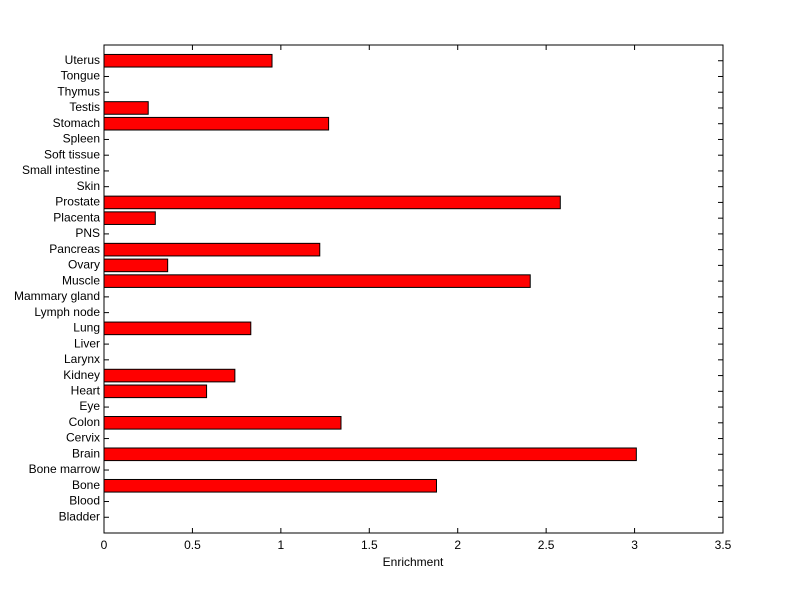 The image size is (800, 599). I want to click on y-tick-label: Bone marrow, so click(65, 469).